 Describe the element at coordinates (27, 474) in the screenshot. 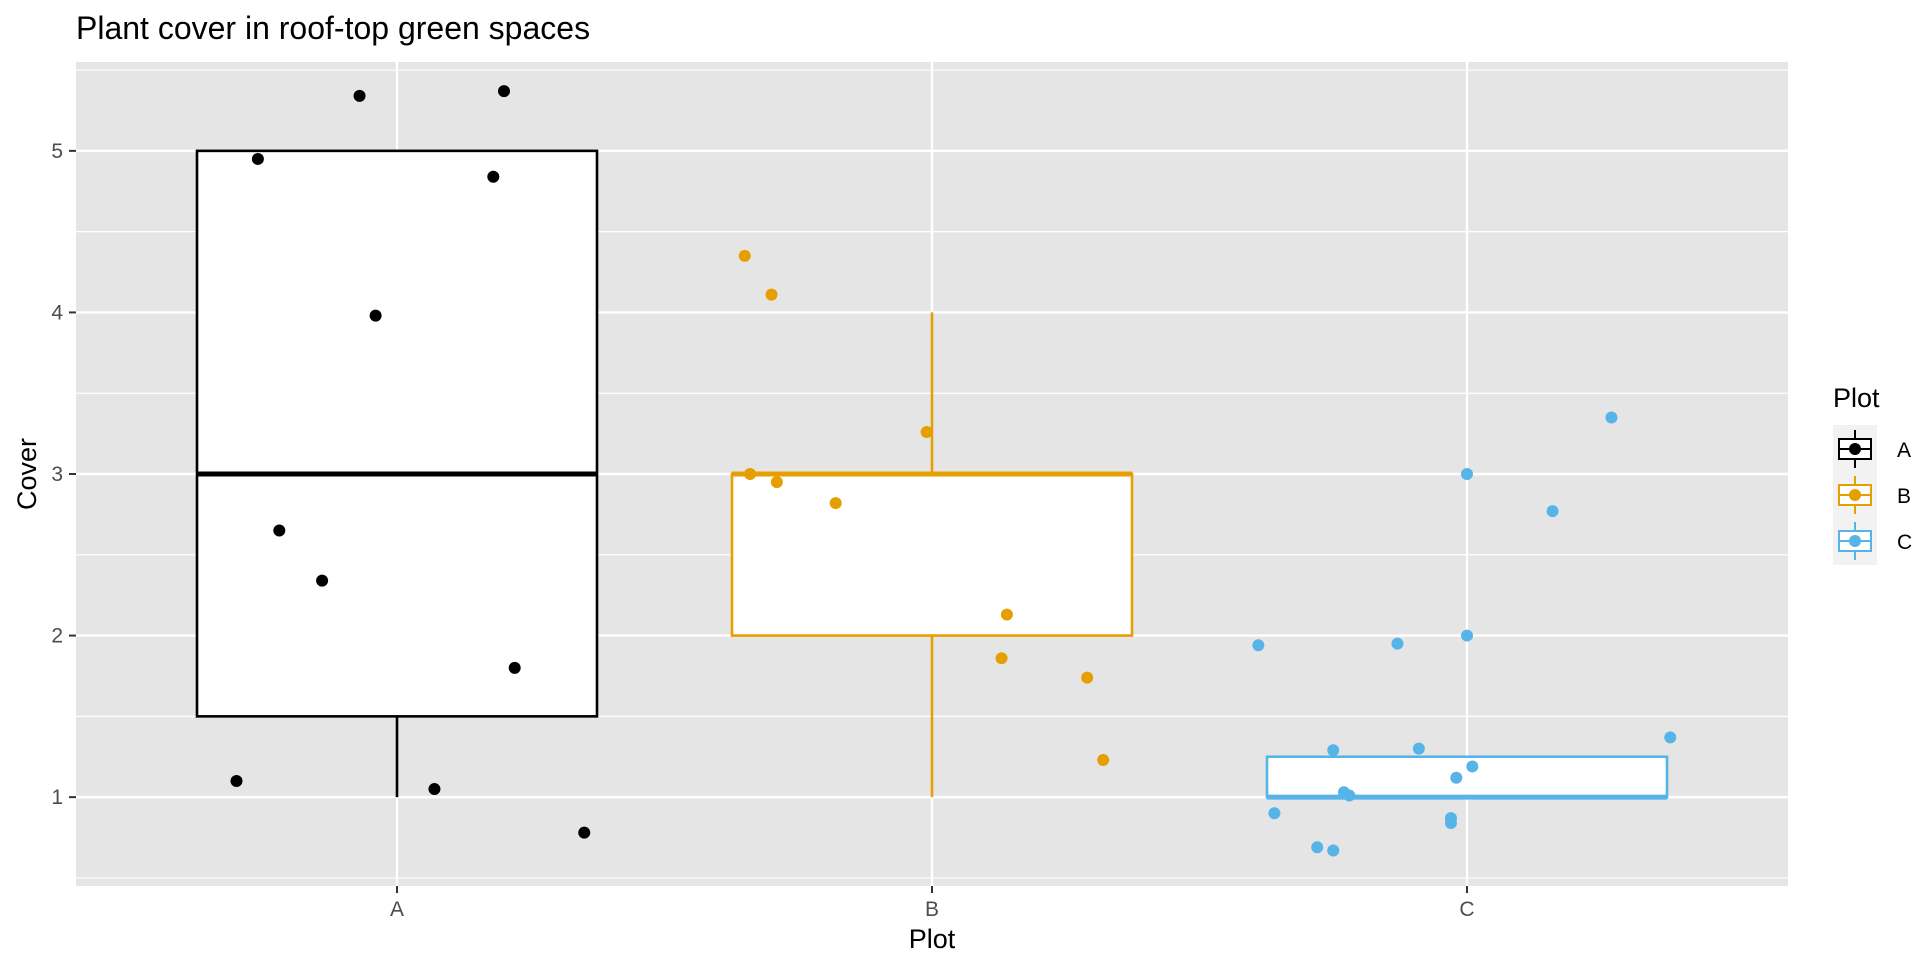

I see `y-axis-label: Cover` at that location.